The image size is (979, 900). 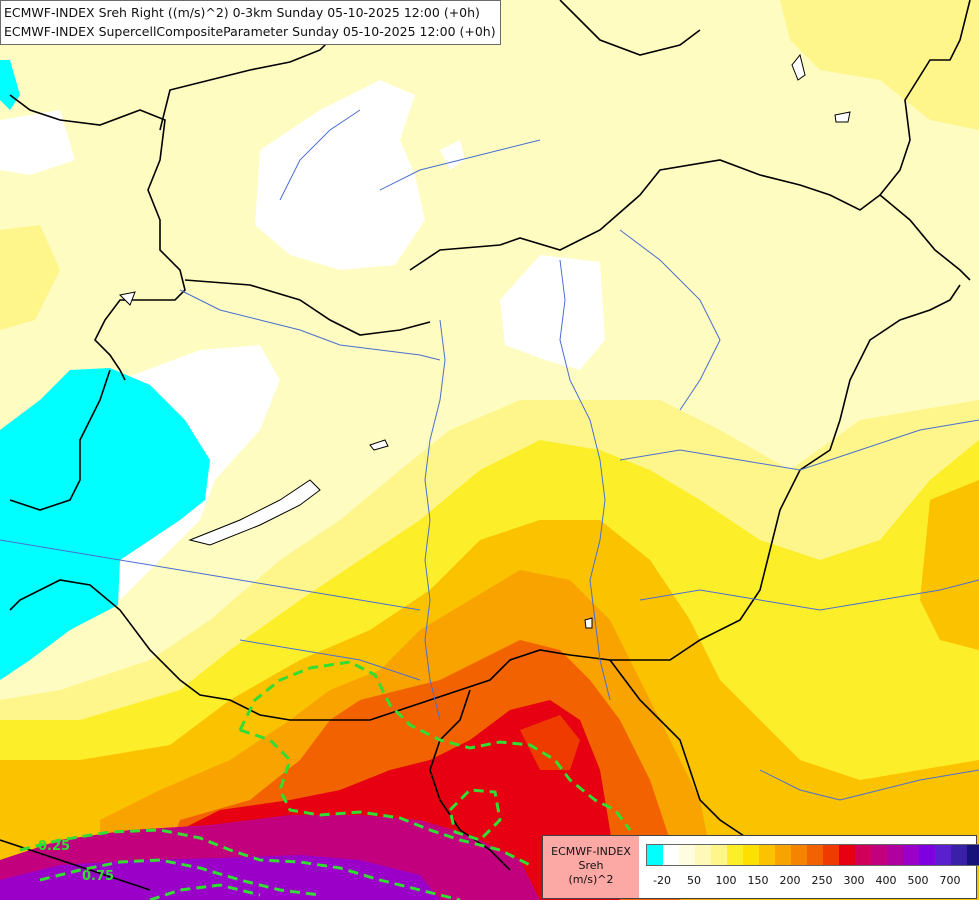 I want to click on legend-name-line: Sreh, so click(x=591, y=865).